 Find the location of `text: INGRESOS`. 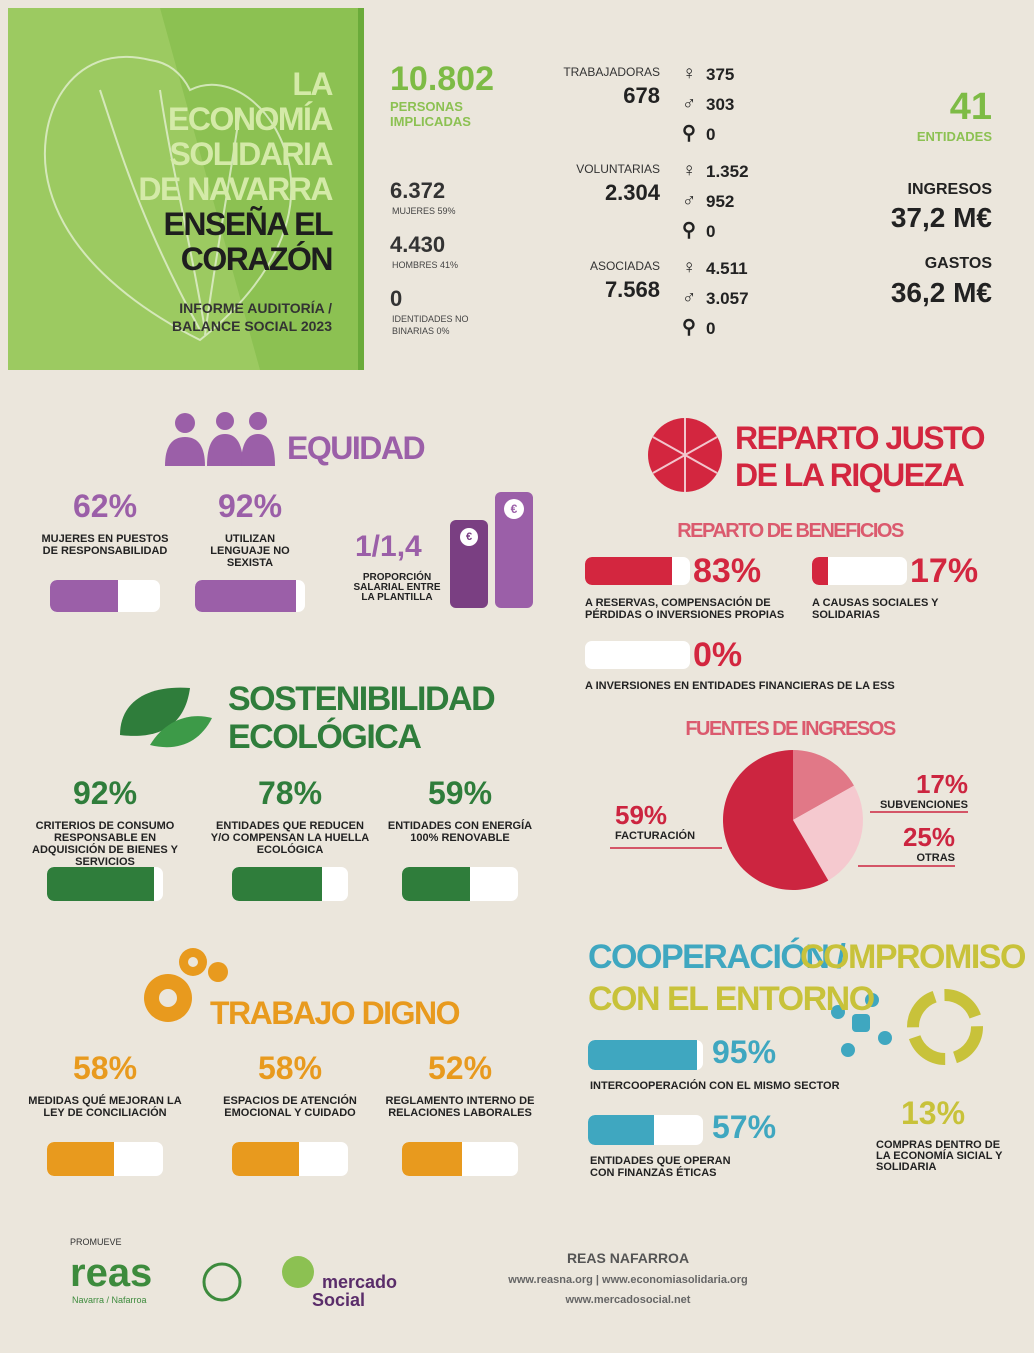

text: INGRESOS is located at coordinates (949, 189).